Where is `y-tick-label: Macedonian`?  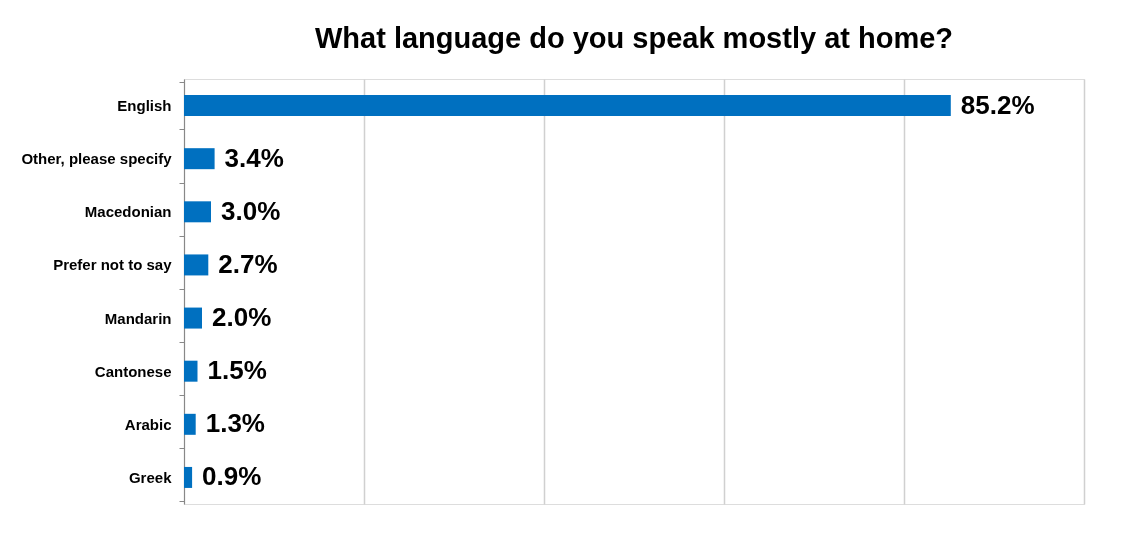 y-tick-label: Macedonian is located at coordinates (128, 212).